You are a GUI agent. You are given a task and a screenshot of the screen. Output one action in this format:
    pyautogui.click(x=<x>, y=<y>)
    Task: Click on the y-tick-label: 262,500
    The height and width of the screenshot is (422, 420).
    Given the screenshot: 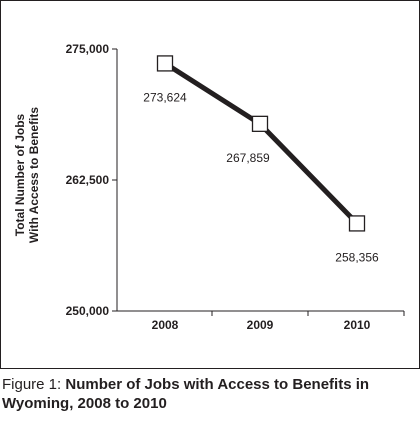 What is the action you would take?
    pyautogui.click(x=88, y=180)
    